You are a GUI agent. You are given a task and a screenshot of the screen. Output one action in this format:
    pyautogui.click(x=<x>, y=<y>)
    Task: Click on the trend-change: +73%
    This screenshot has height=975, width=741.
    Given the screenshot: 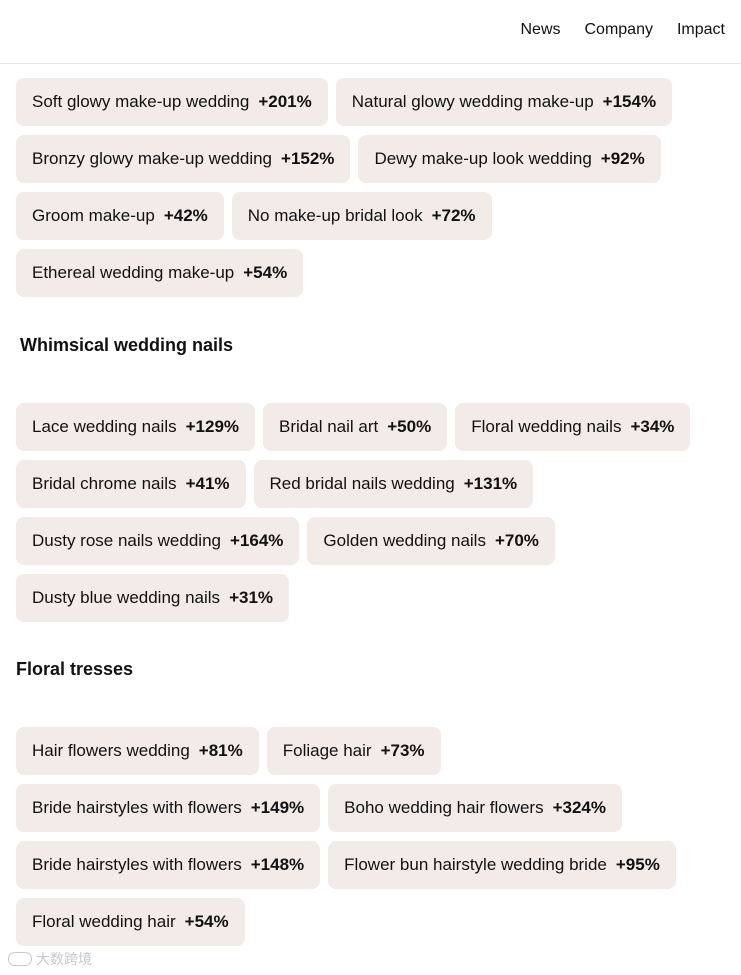 What is the action you would take?
    pyautogui.click(x=402, y=750)
    